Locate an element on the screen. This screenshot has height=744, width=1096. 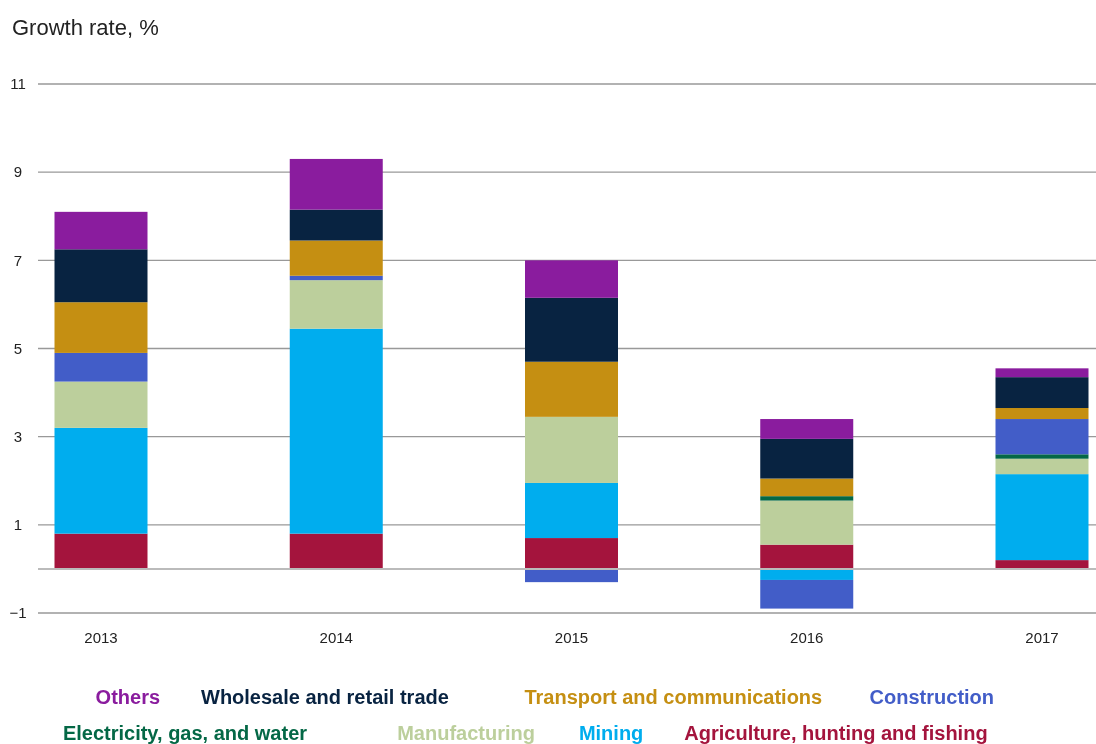
text: Mining is located at coordinates (611, 733).